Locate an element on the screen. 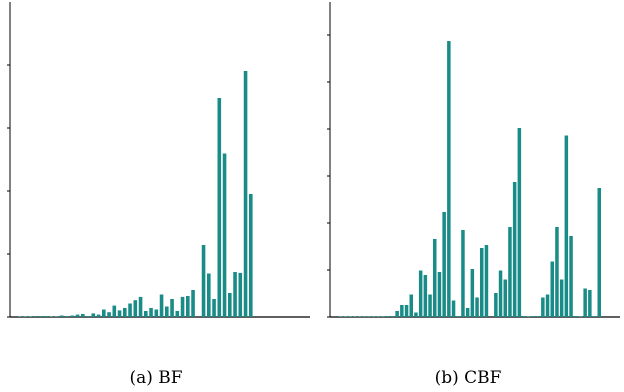  caption-bf: (a) BF is located at coordinates (155, 378).